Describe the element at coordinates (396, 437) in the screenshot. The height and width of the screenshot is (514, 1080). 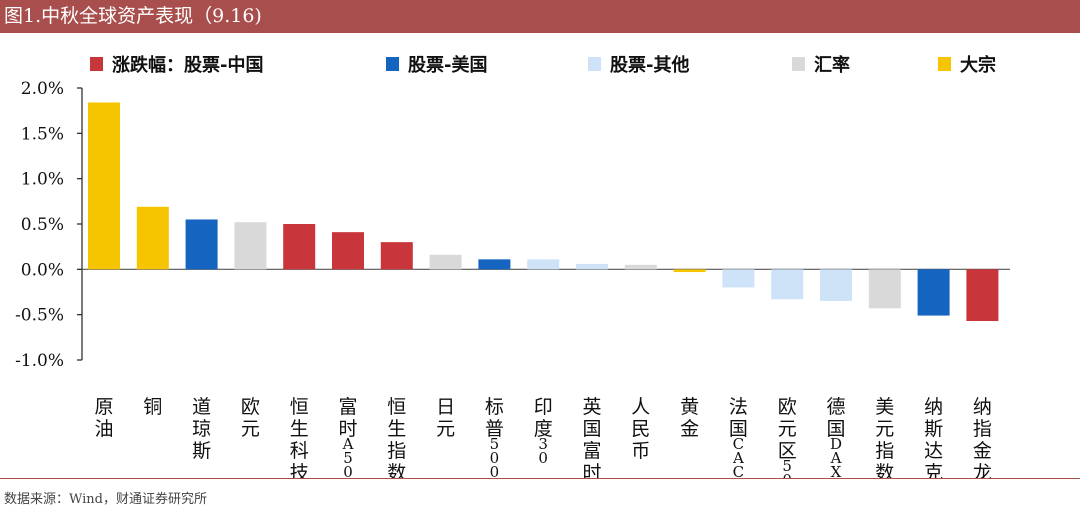
I see `x-tick-label: 恒生指数` at that location.